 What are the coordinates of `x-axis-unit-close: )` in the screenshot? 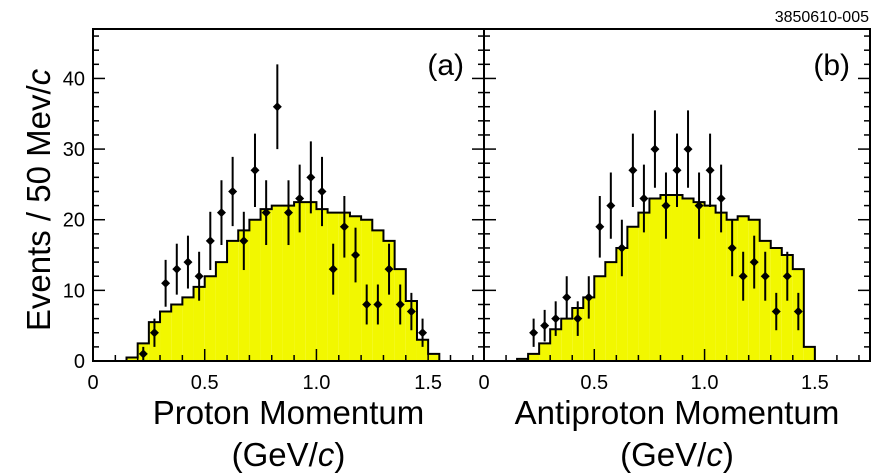 It's located at (339, 454).